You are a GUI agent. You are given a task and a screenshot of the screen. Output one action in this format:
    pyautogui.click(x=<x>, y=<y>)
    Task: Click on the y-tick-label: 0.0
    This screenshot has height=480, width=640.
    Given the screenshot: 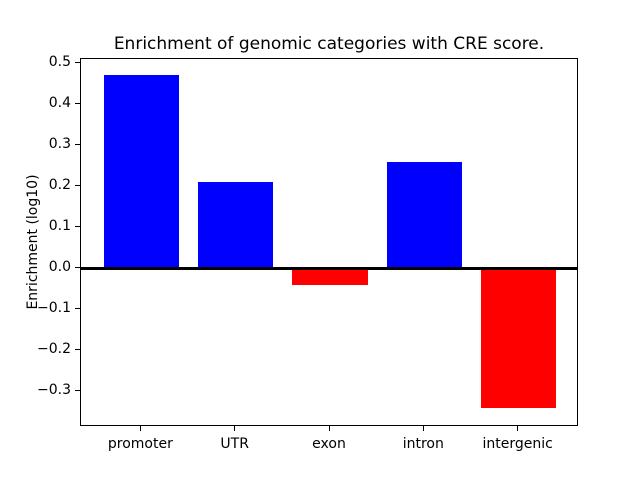 What is the action you would take?
    pyautogui.click(x=59, y=267)
    